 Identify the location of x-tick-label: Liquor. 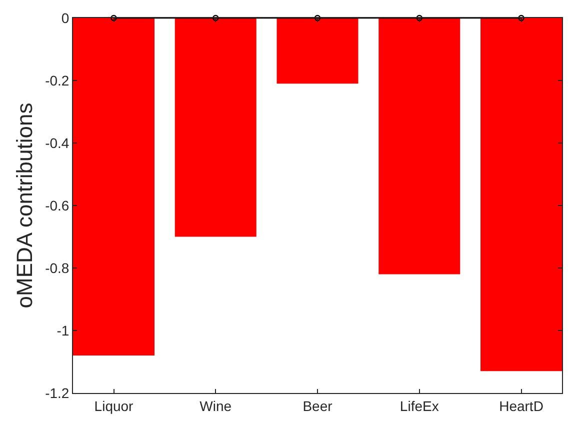
(114, 406).